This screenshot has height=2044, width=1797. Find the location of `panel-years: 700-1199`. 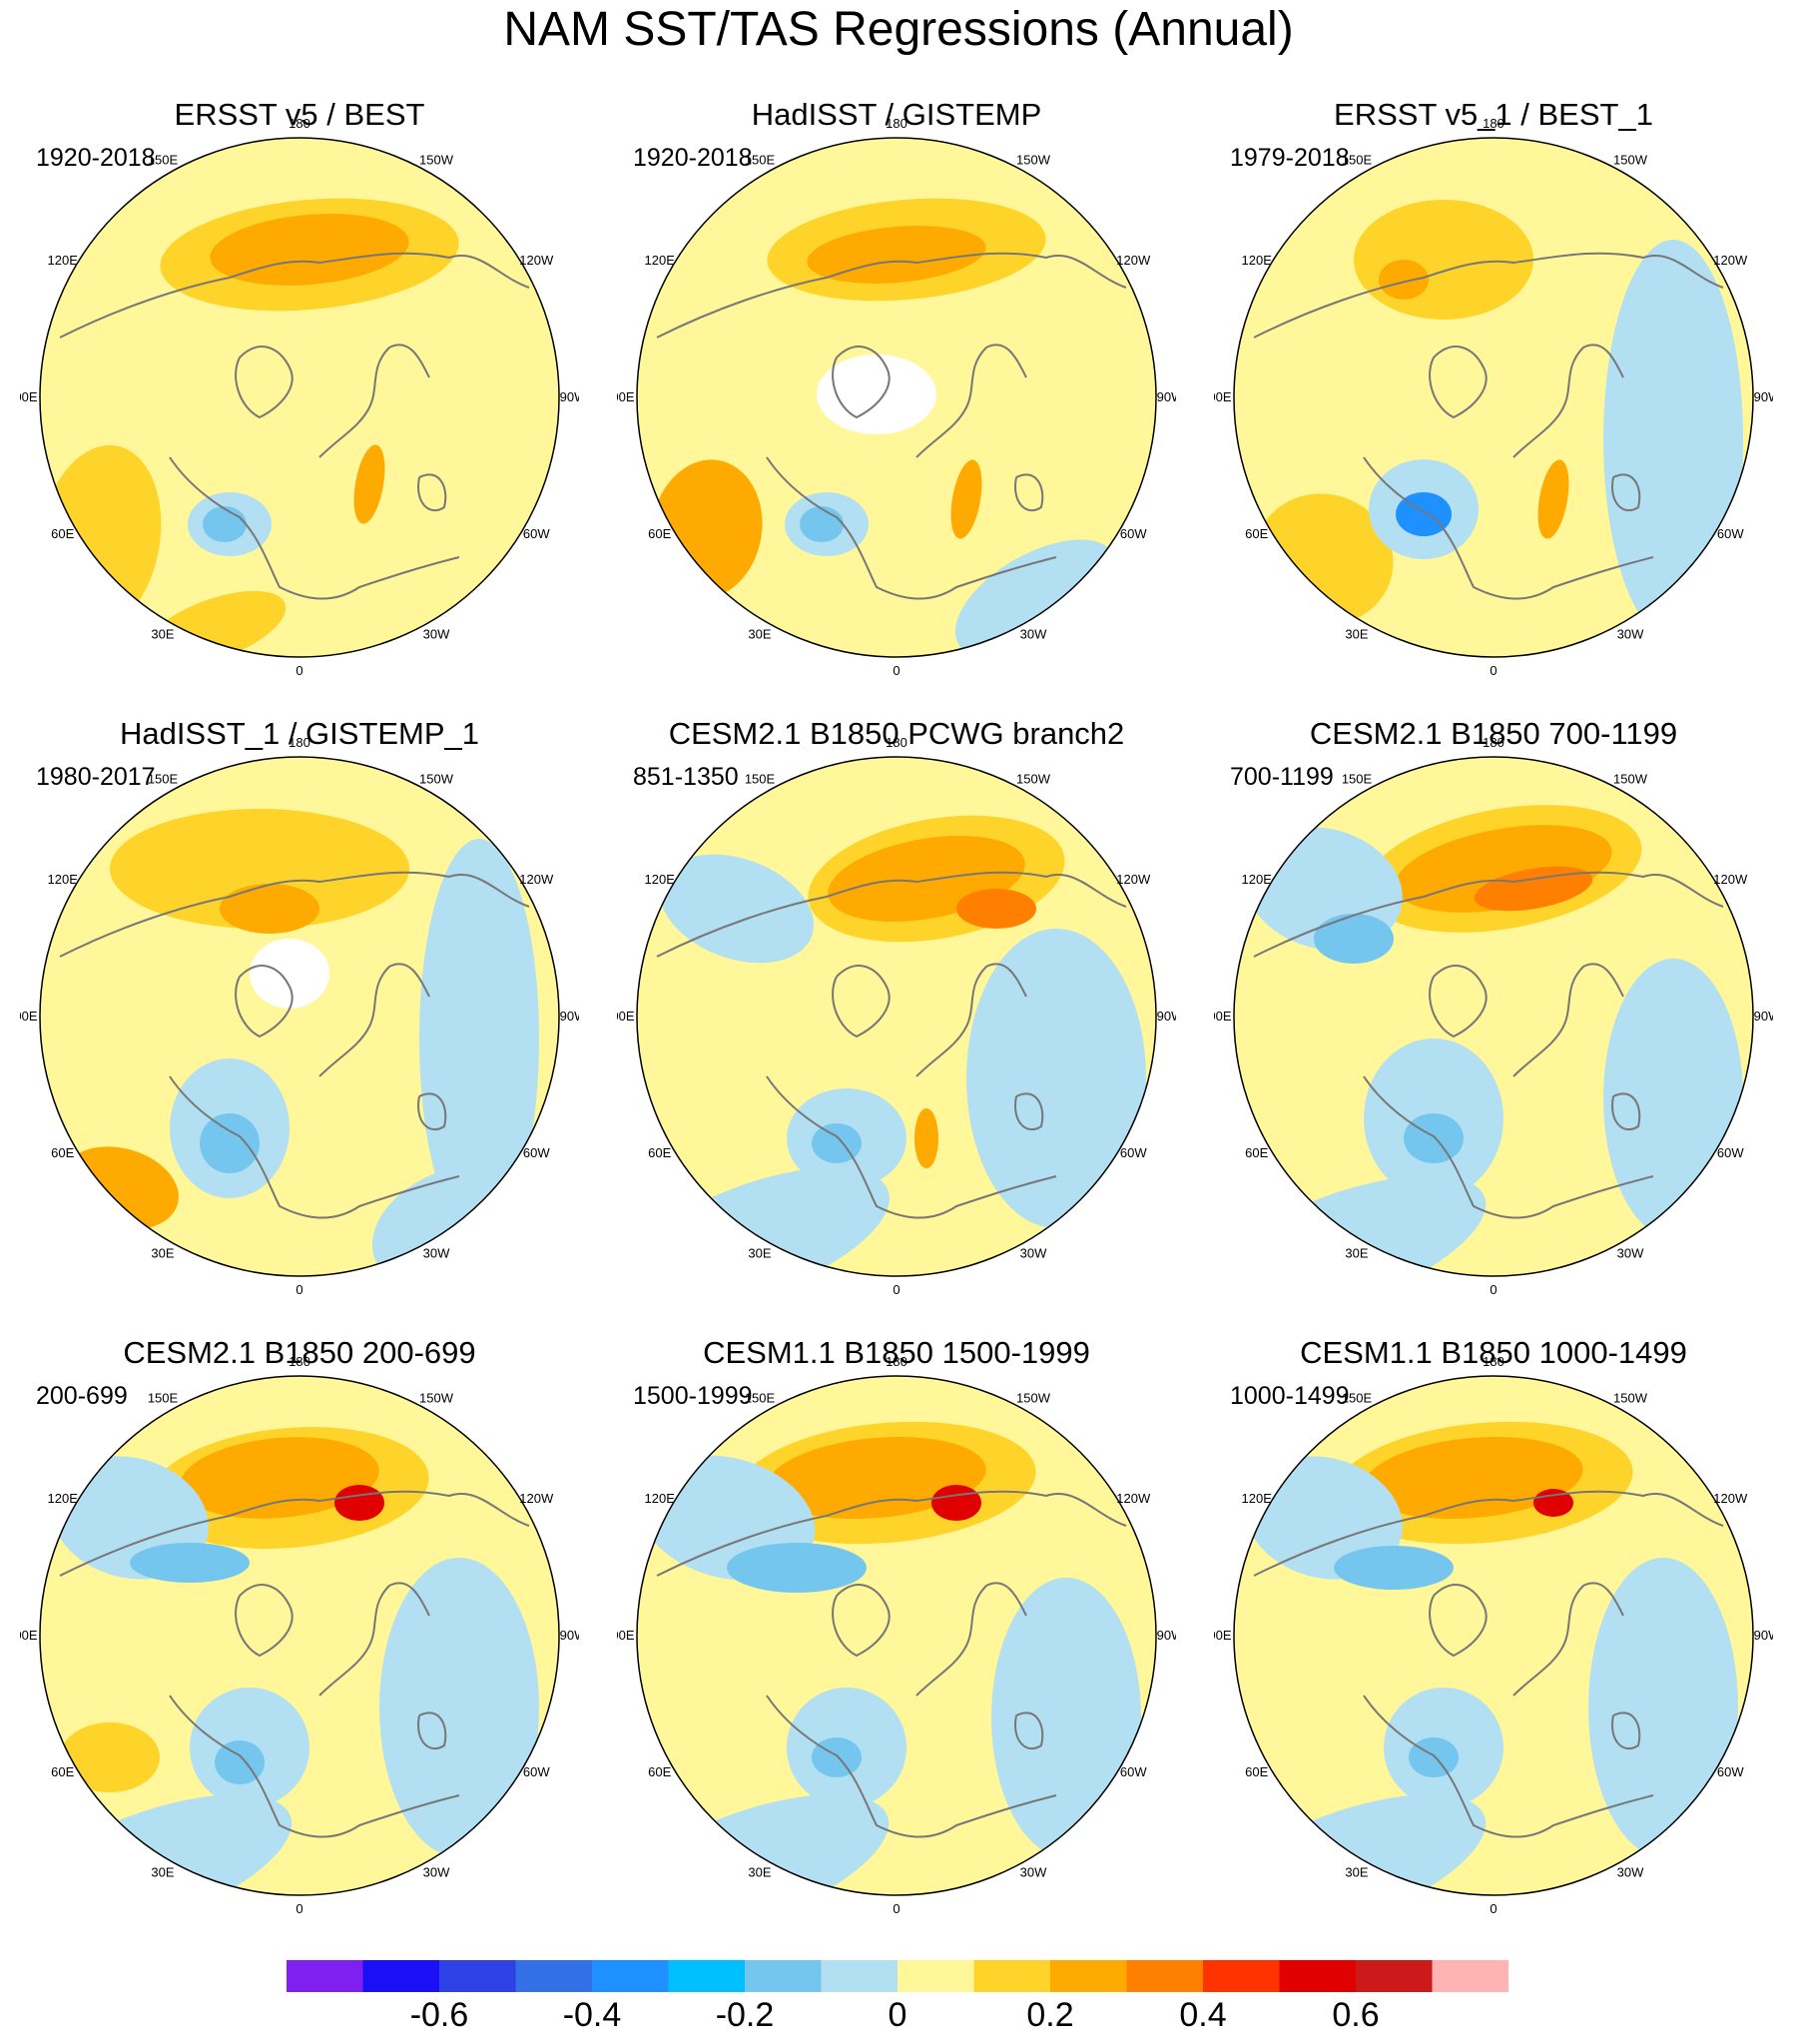

panel-years: 700-1199 is located at coordinates (1282, 777).